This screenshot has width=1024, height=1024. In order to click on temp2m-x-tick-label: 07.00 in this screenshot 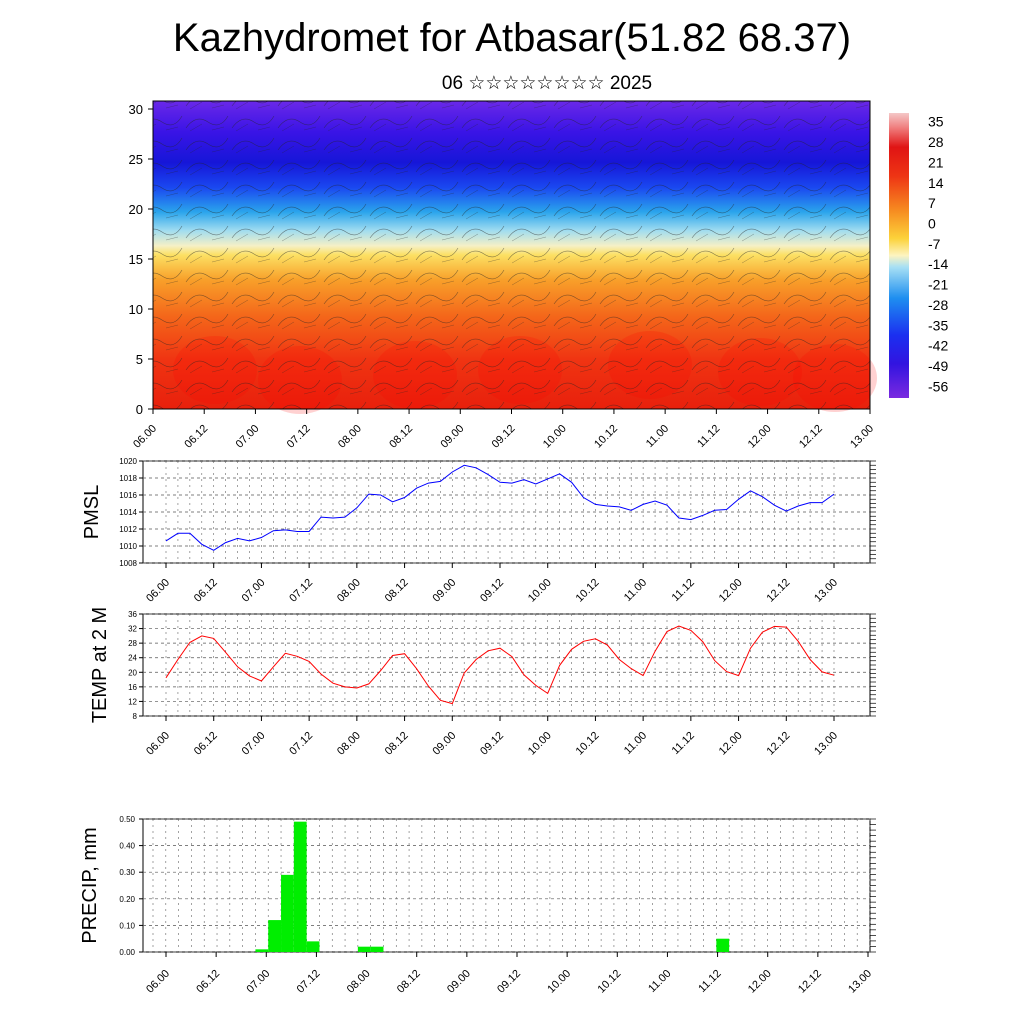, I will do `click(254, 744)`.